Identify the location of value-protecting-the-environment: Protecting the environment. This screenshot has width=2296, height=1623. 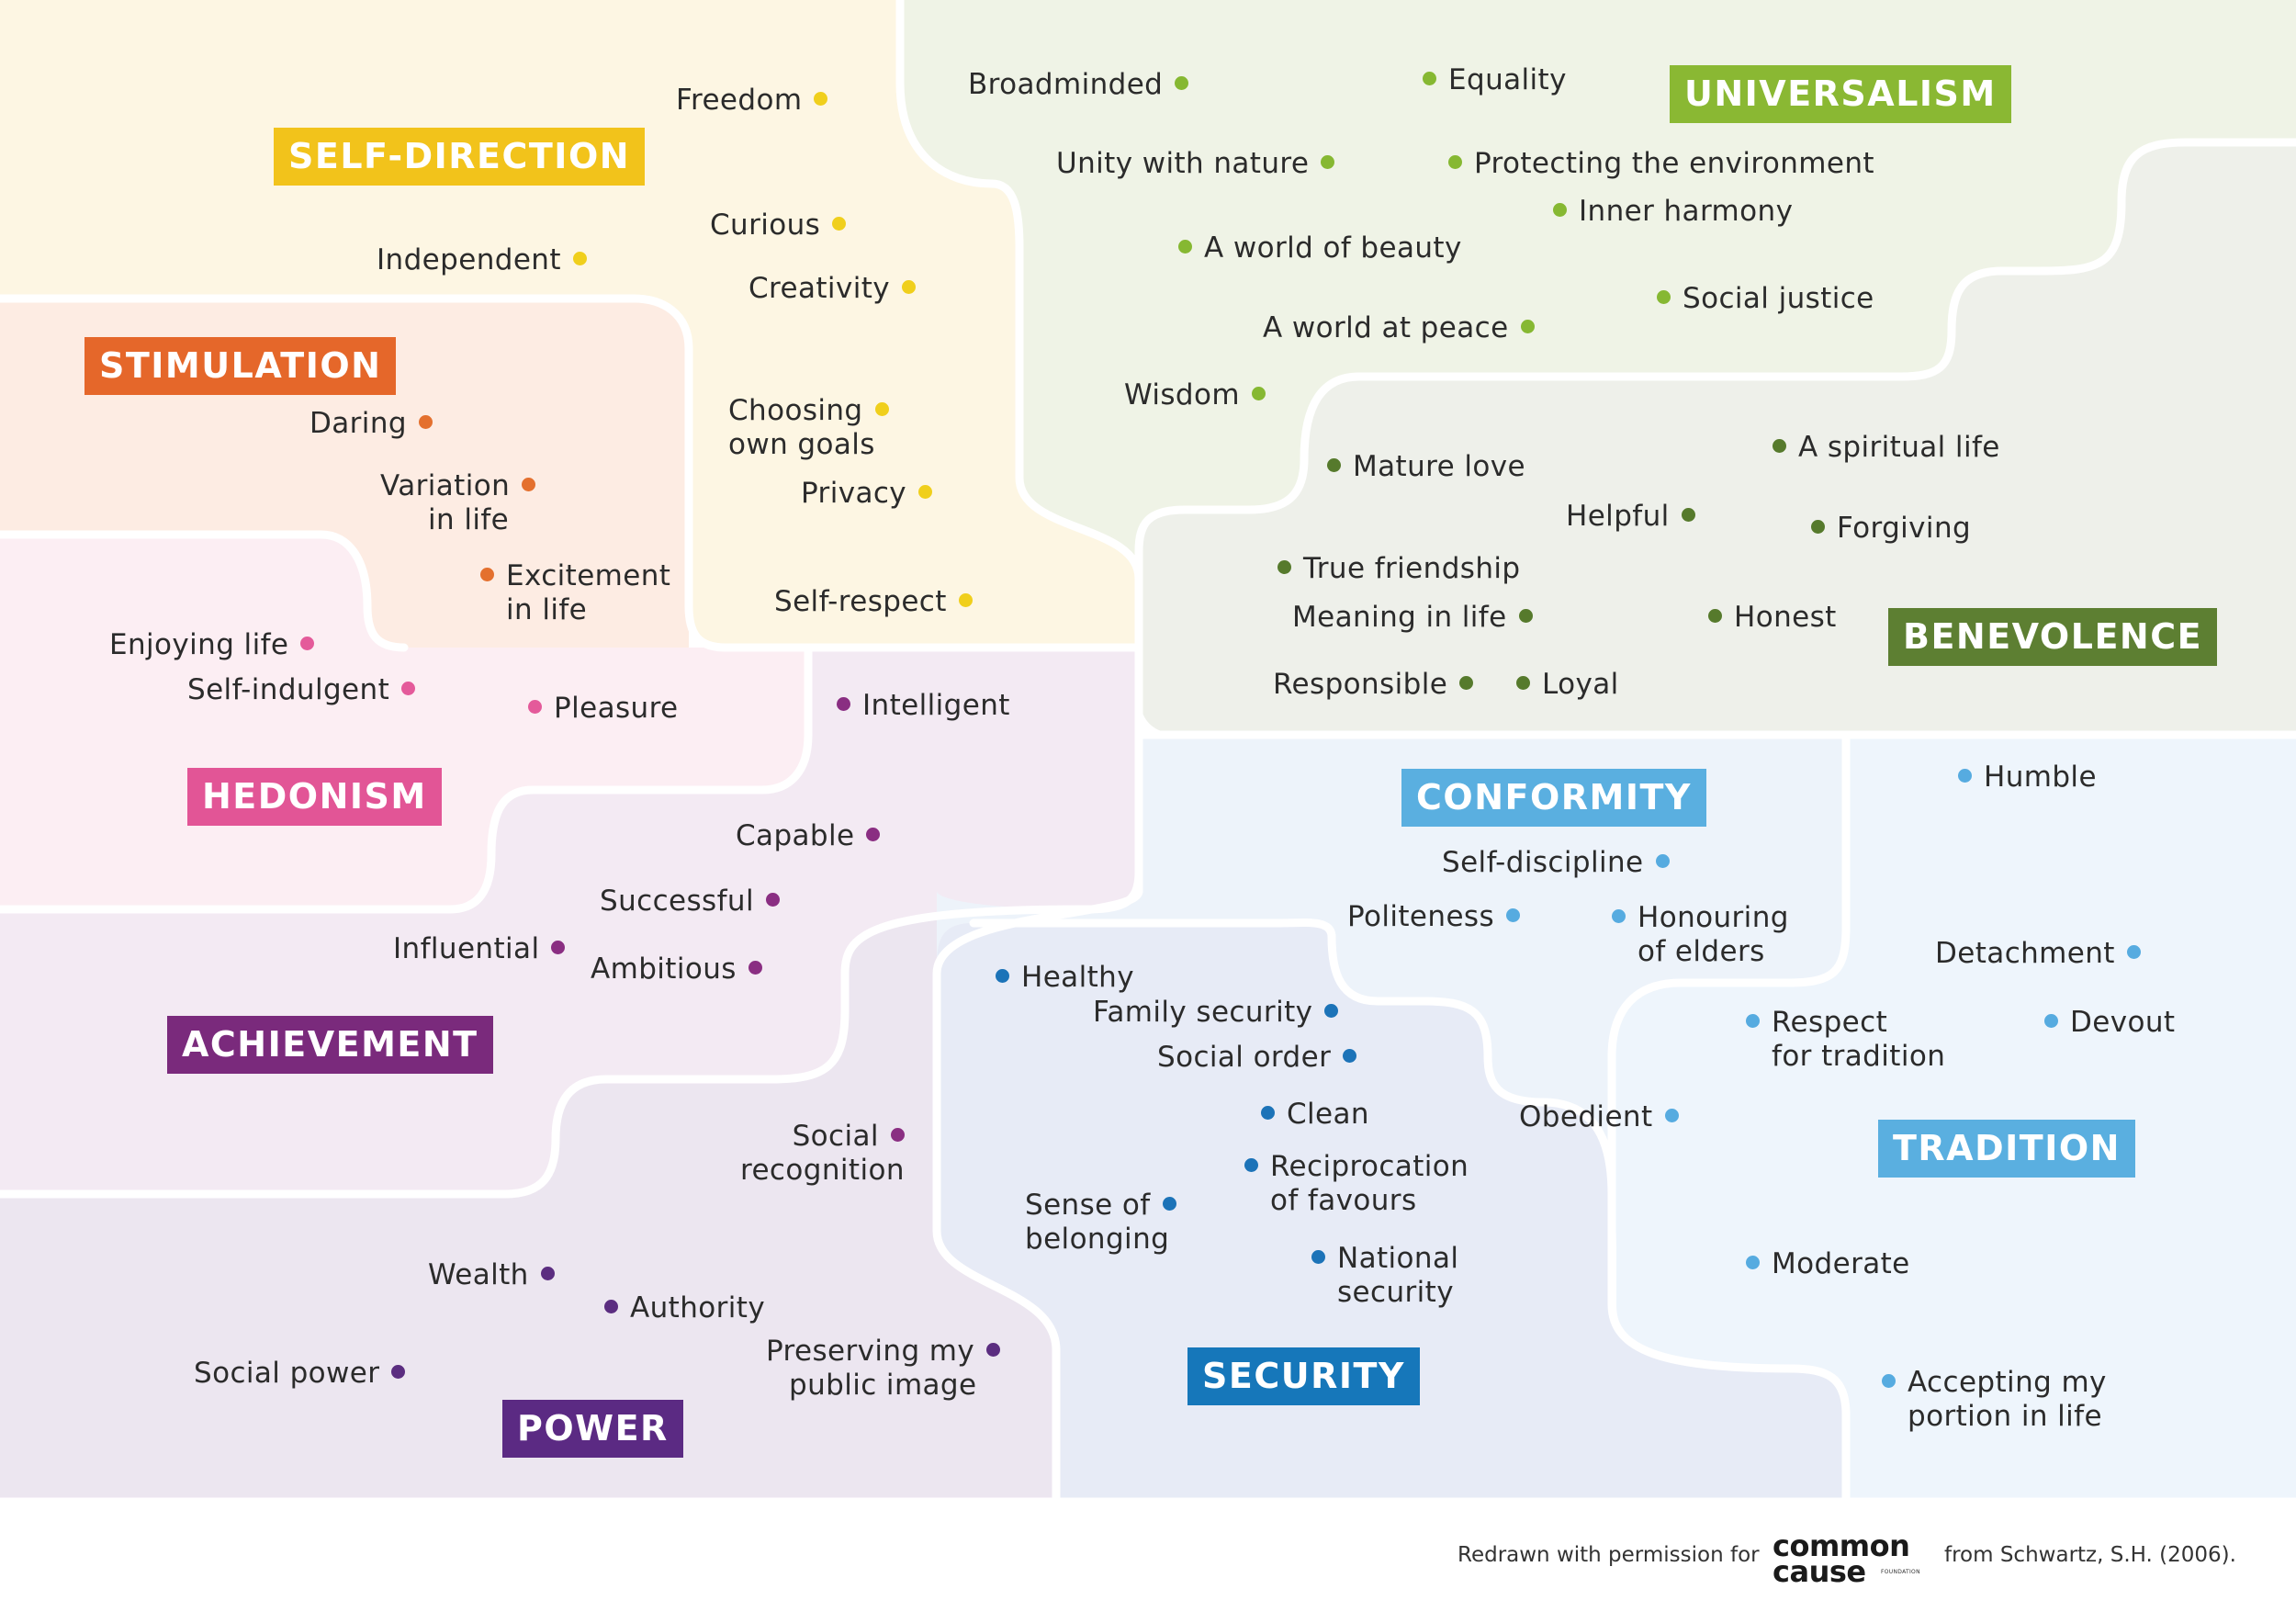
(1661, 164).